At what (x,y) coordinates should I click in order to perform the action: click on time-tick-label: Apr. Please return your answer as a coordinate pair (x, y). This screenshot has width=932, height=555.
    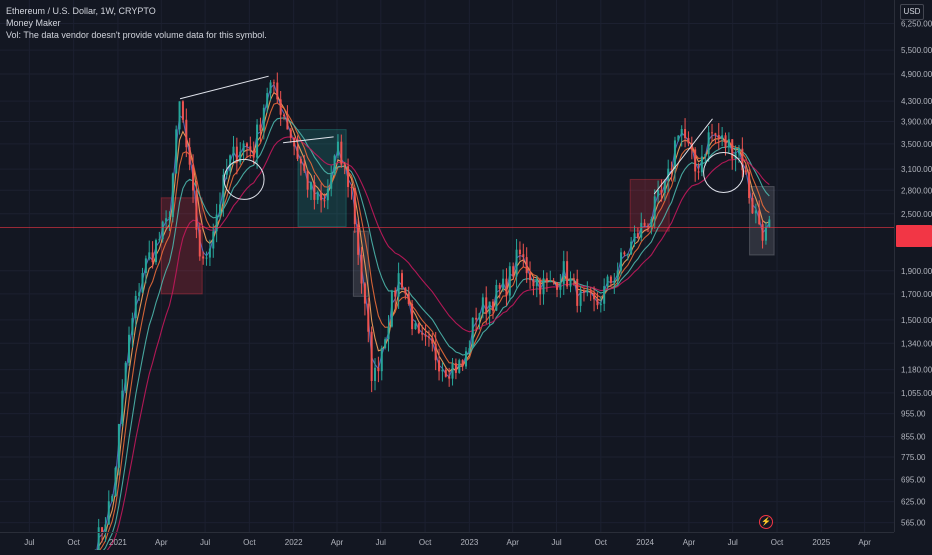
    Looking at the image, I should click on (337, 542).